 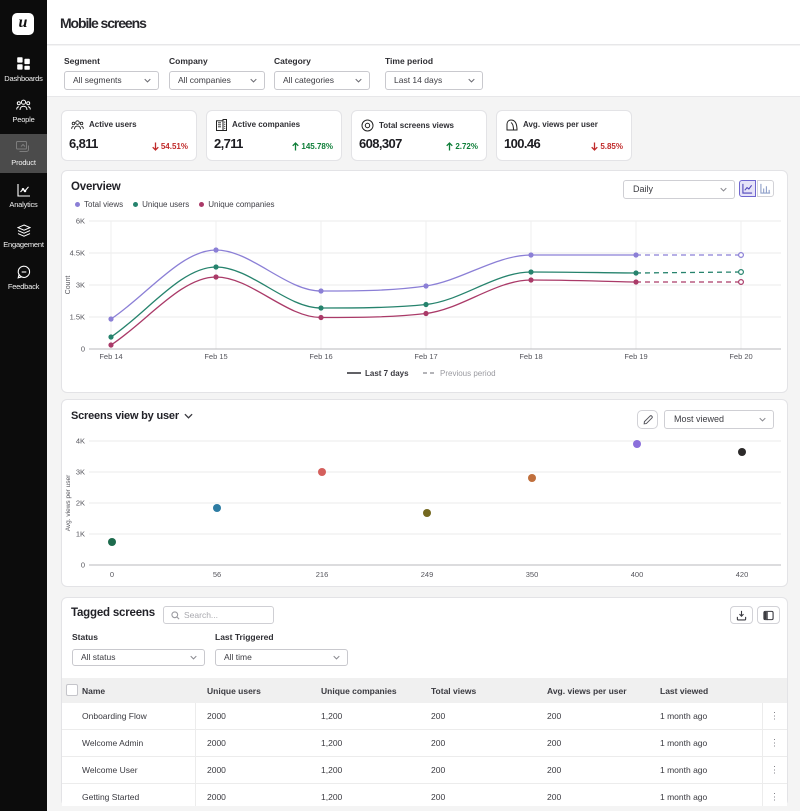 What do you see at coordinates (427, 574) in the screenshot?
I see `svg-text: 249` at bounding box center [427, 574].